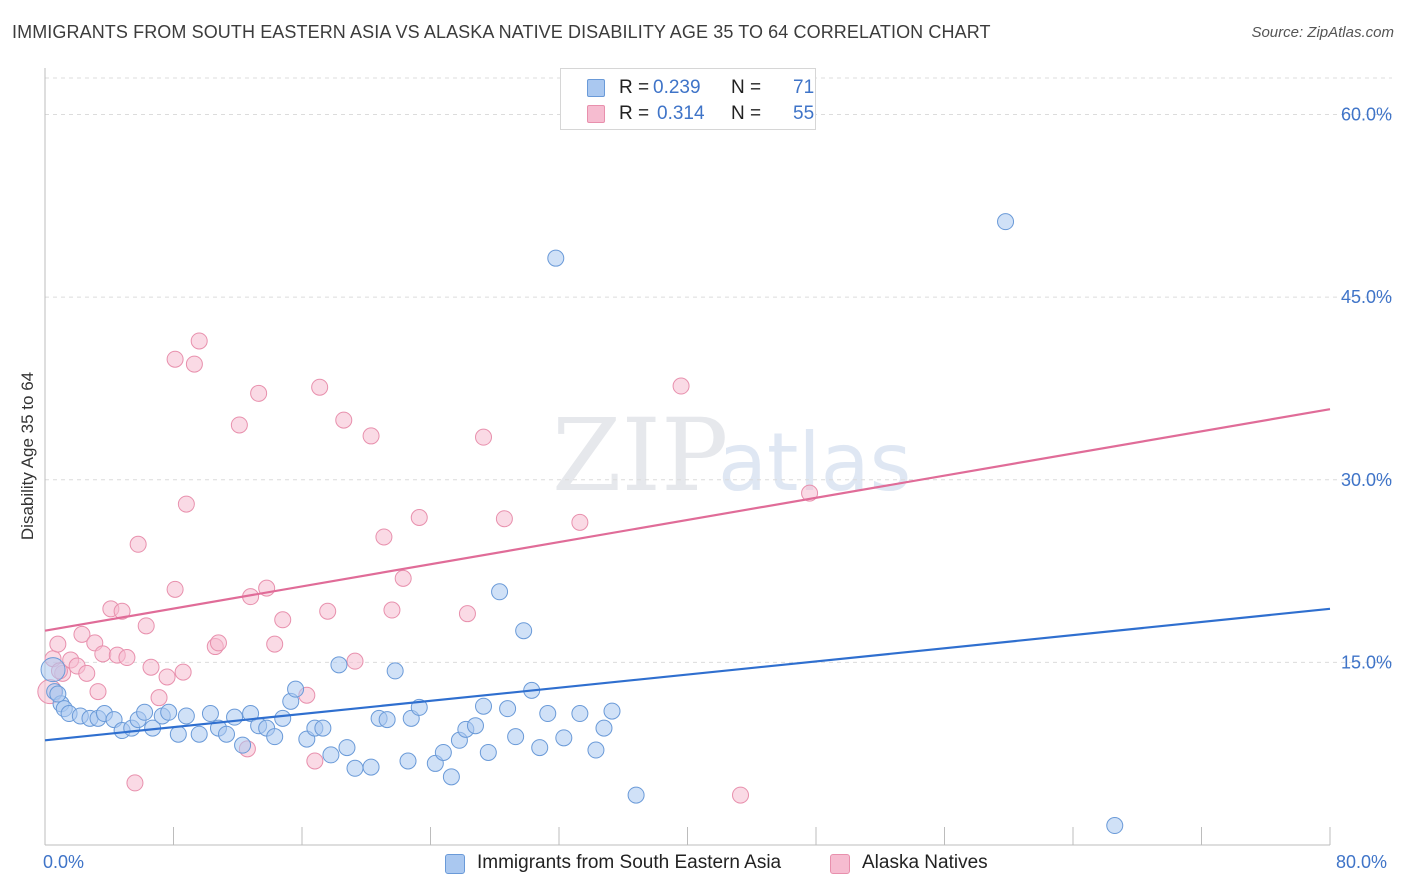  What do you see at coordinates (1366, 480) in the screenshot?
I see `y-tick-label: 30.0%` at bounding box center [1366, 480].